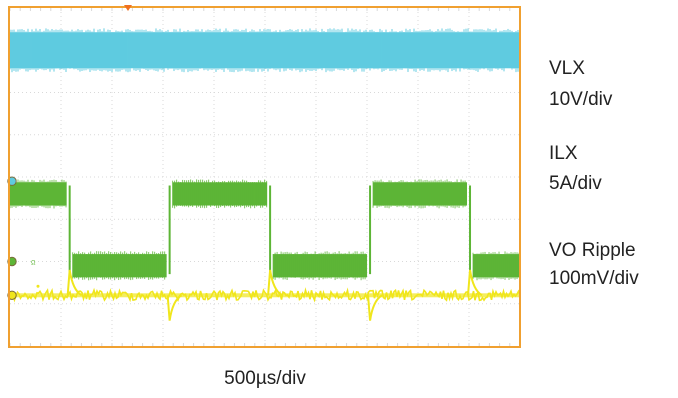 The image size is (678, 398). Describe the element at coordinates (581, 99) in the screenshot. I see `vlx-scale-label: 10V/div` at that location.